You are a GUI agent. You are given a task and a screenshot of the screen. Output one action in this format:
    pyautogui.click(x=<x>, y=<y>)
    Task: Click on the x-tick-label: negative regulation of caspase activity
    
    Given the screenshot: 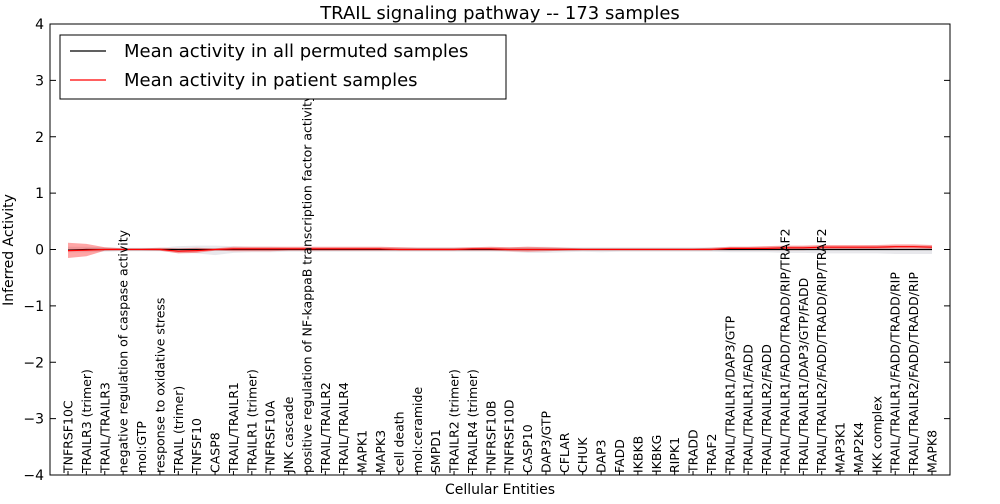 What is the action you would take?
    pyautogui.click(x=123, y=351)
    